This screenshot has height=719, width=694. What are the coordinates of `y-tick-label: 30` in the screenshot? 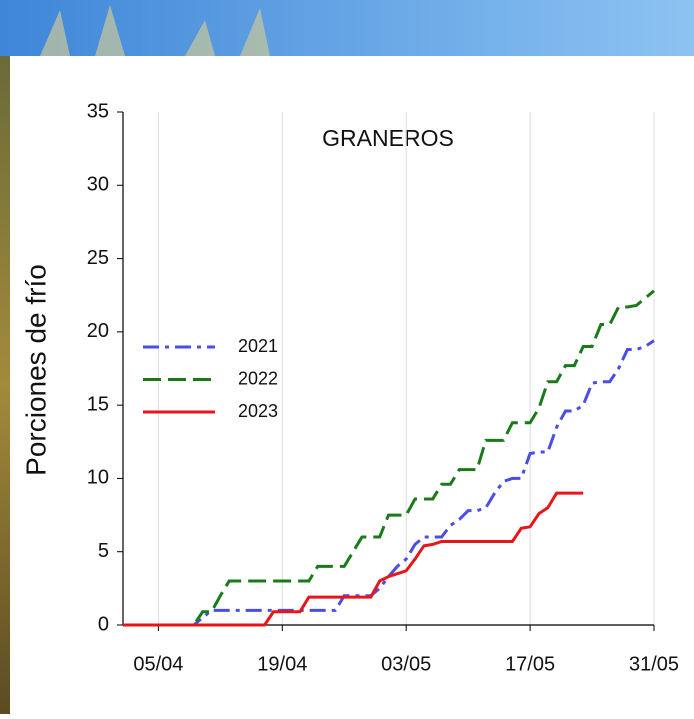 It's located at (98, 185).